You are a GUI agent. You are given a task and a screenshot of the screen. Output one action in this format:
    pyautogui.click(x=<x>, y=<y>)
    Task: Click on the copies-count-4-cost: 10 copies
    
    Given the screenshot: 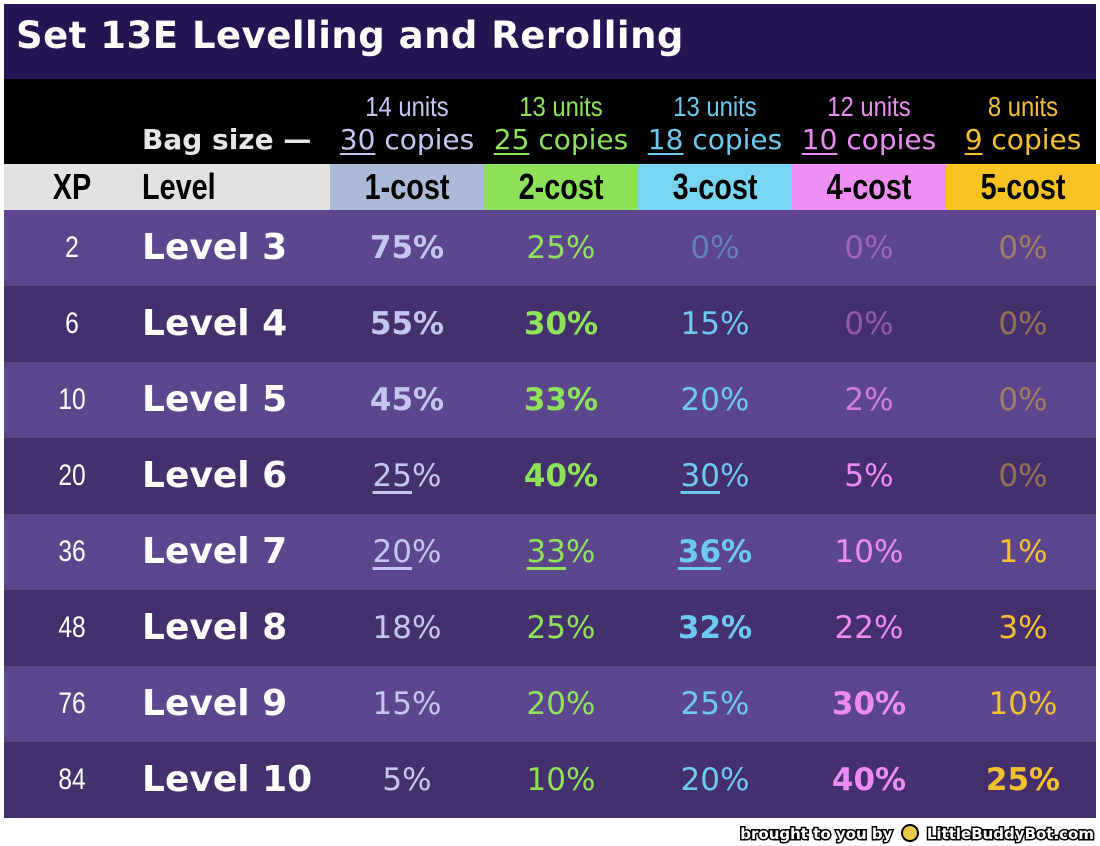 What is the action you would take?
    pyautogui.click(x=869, y=139)
    